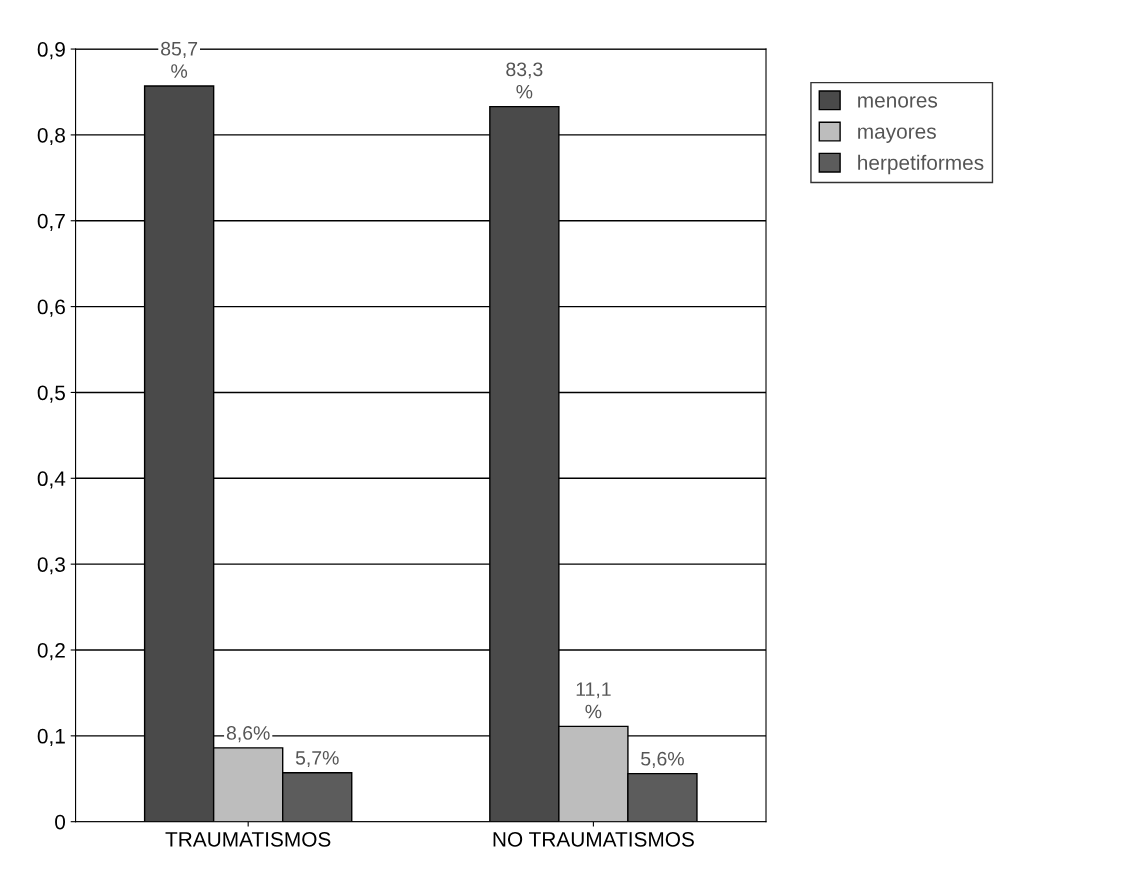  Describe the element at coordinates (921, 164) in the screenshot. I see `legend-label: herpetiformes` at that location.